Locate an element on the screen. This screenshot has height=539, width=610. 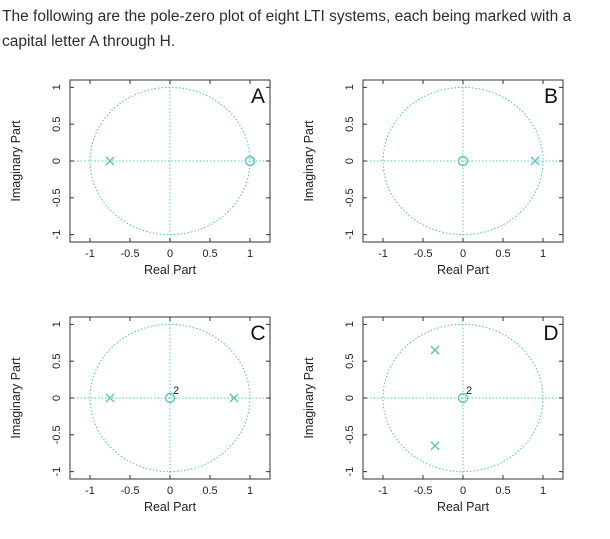
plot-letter-label: D is located at coordinates (550, 333).